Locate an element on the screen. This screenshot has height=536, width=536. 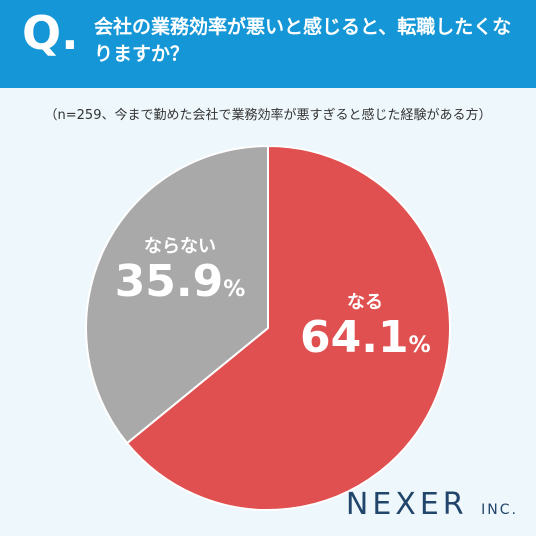
slice-label-naru: なる 64.1% is located at coordinates (365, 325).